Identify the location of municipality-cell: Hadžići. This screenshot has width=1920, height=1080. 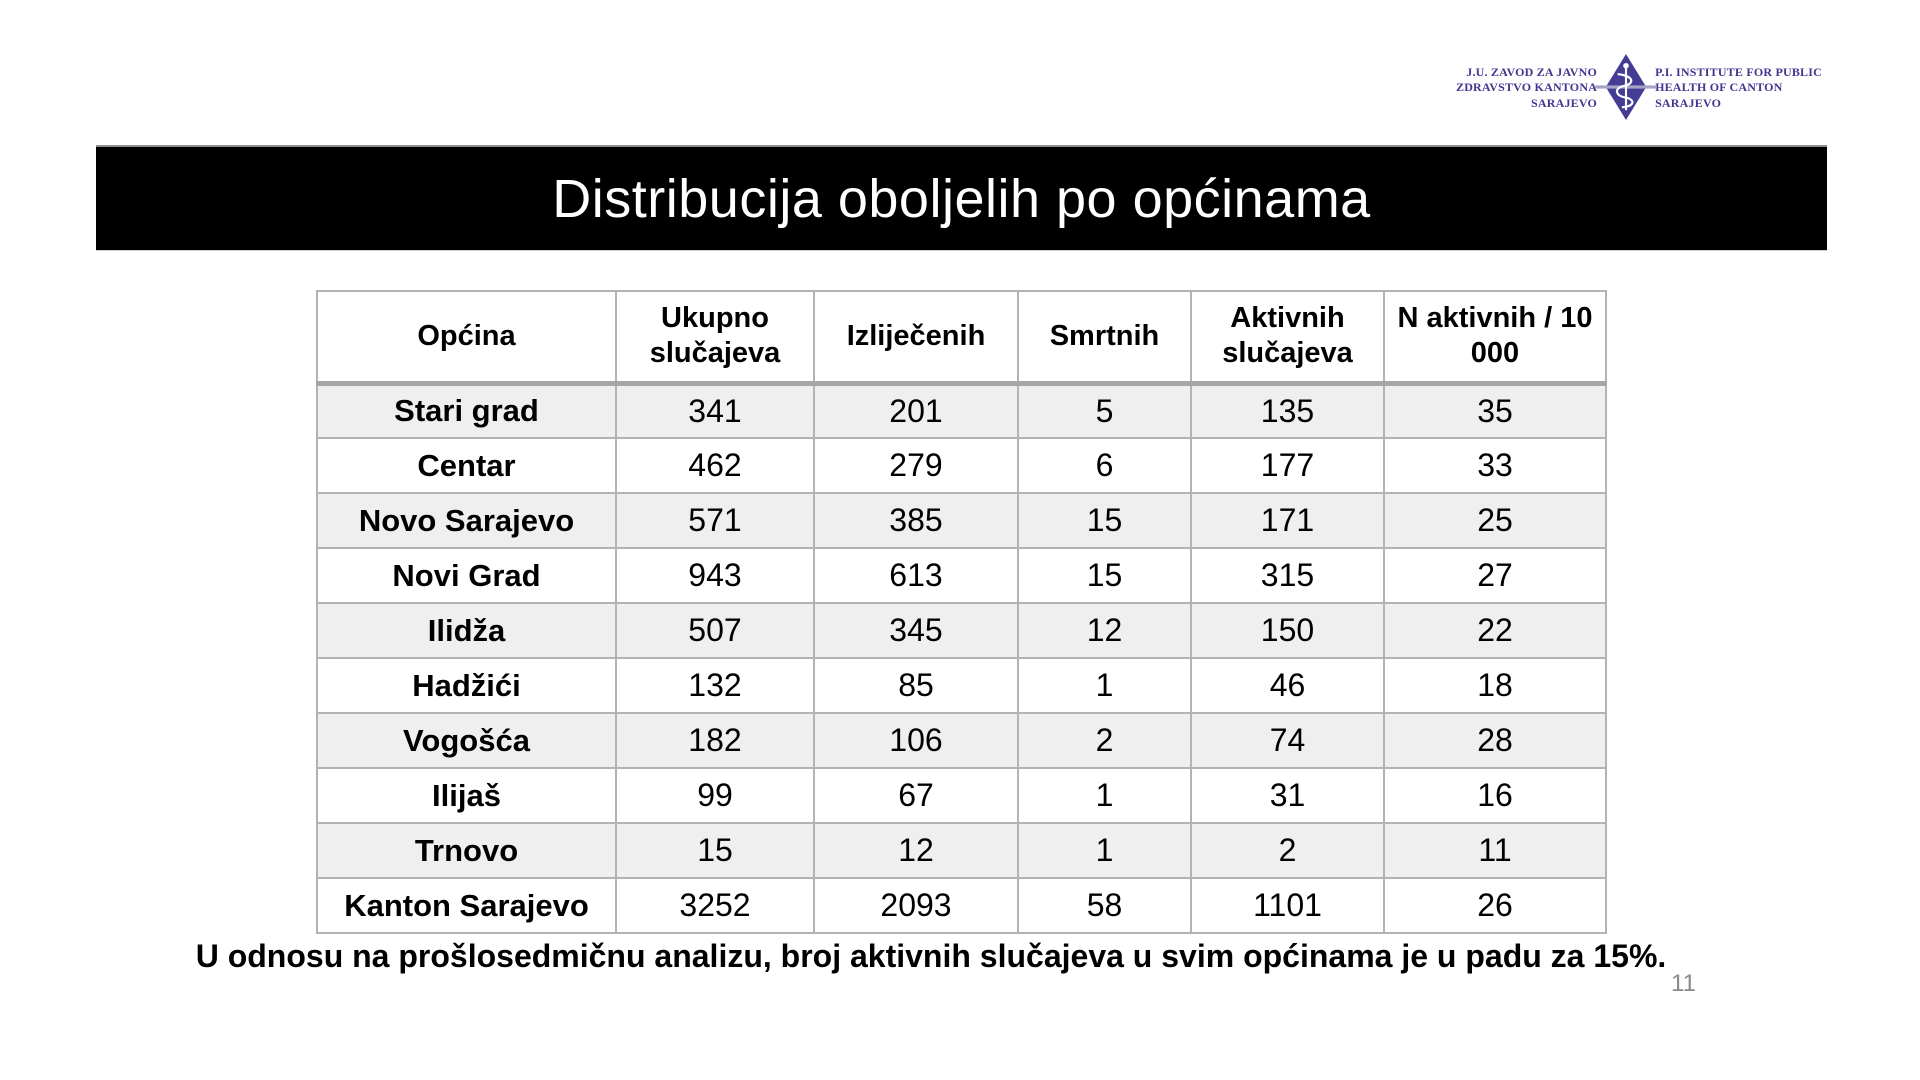
(466, 685).